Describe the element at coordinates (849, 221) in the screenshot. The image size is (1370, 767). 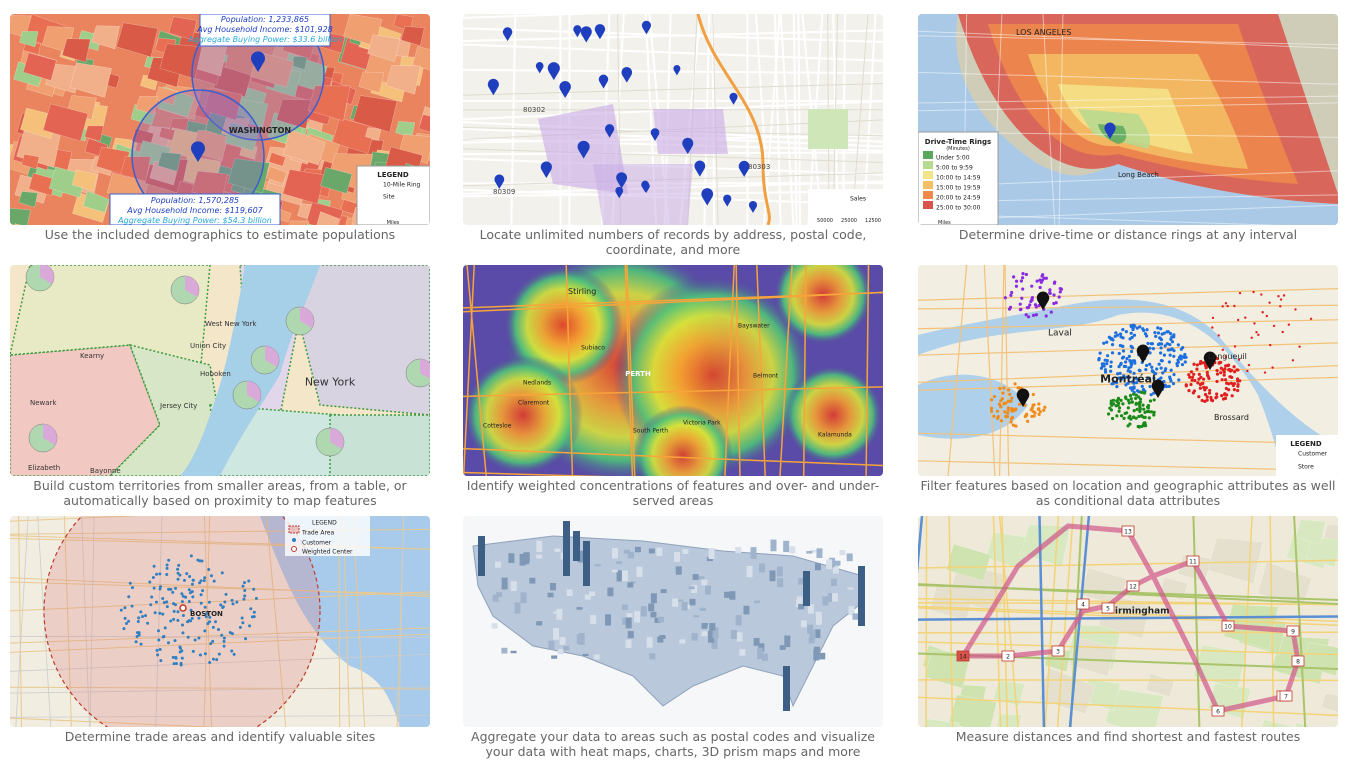
I see `map-label: 25000` at that location.